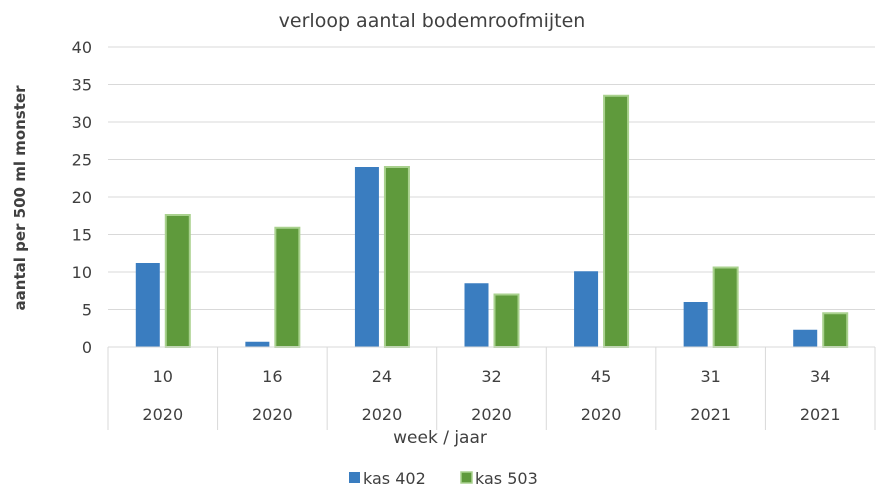  What do you see at coordinates (82, 235) in the screenshot?
I see `y-tick-label: 15` at bounding box center [82, 235].